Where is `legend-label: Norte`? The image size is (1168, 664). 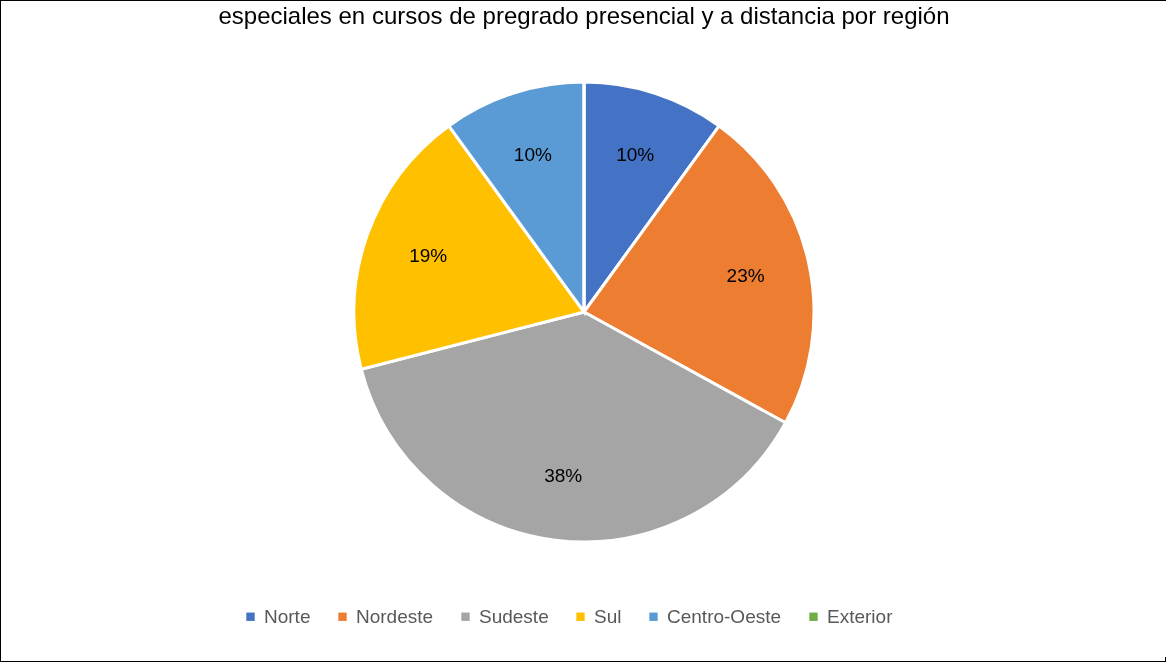
legend-label: Norte is located at coordinates (287, 616).